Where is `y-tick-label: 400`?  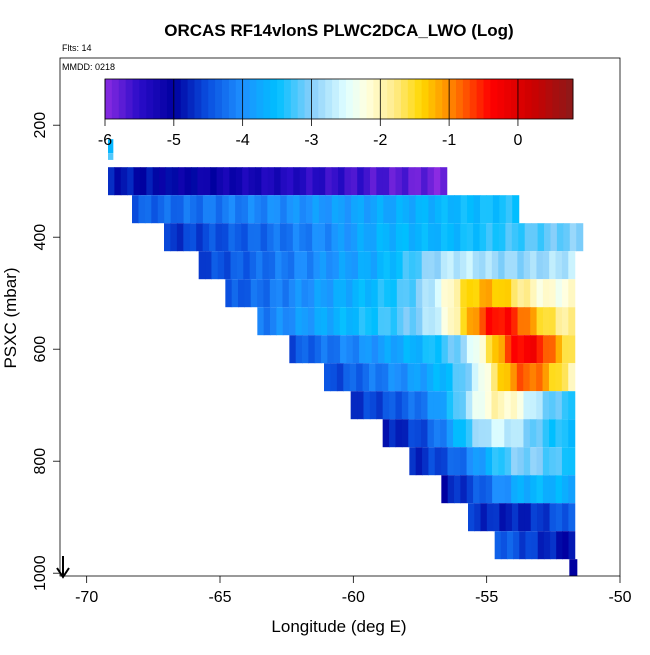 y-tick-label: 400 is located at coordinates (40, 237).